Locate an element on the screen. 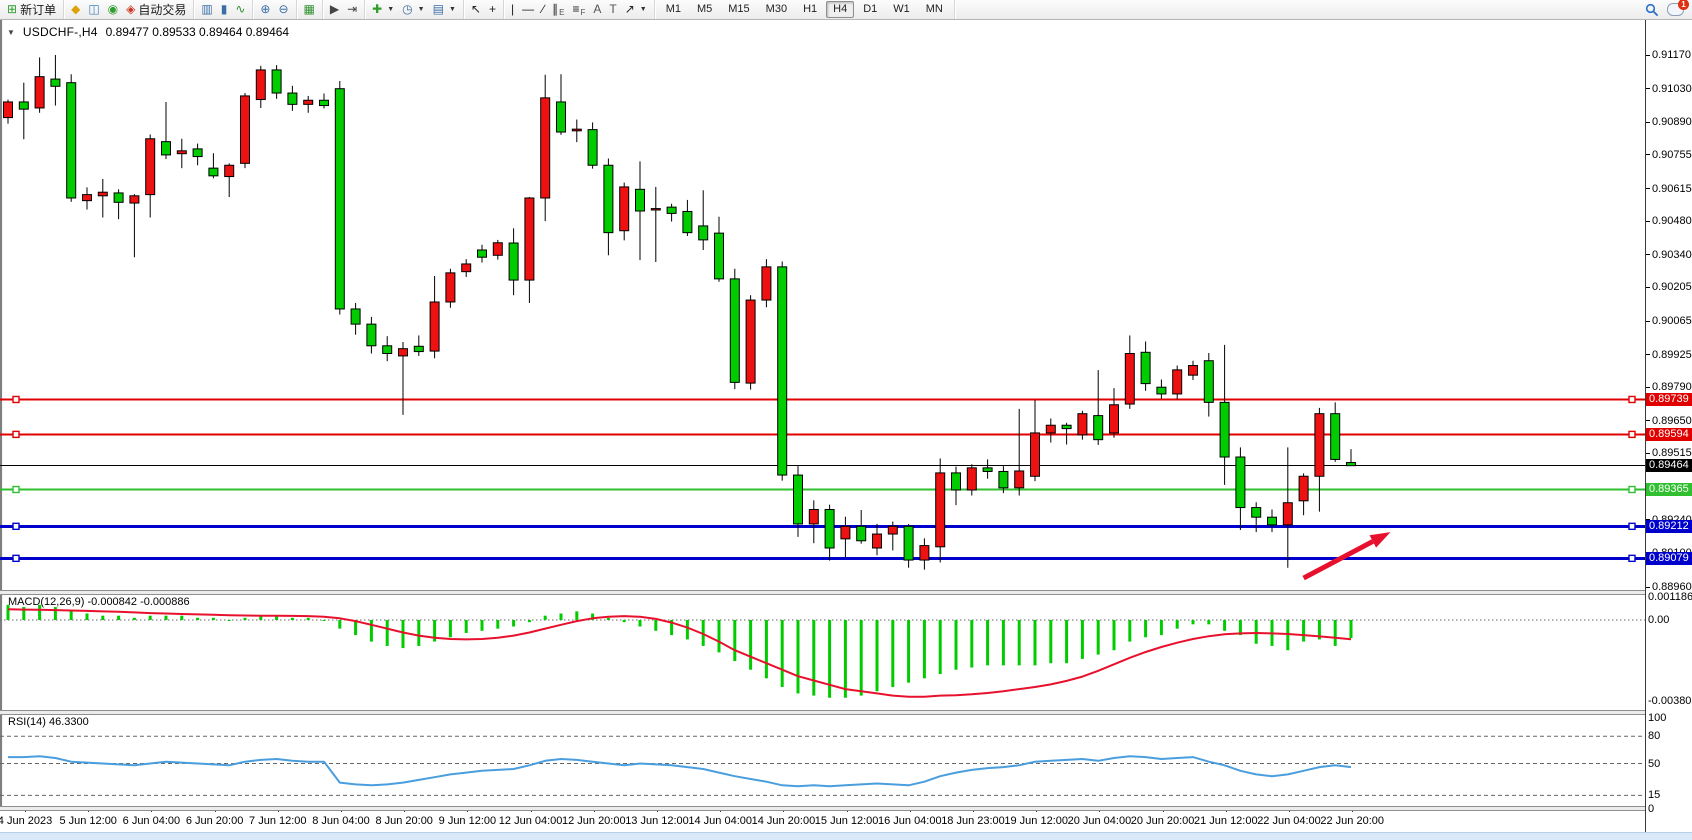 This screenshot has height=840, width=1692. text-button: A is located at coordinates (597, 9).